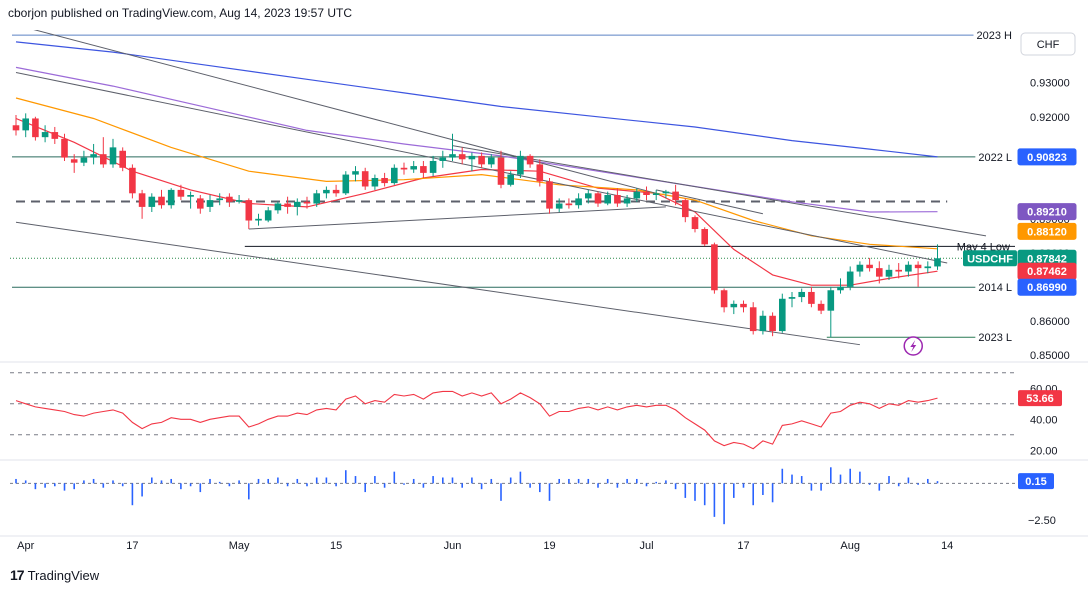  What do you see at coordinates (239, 546) in the screenshot?
I see `time-tick-label: May` at bounding box center [239, 546].